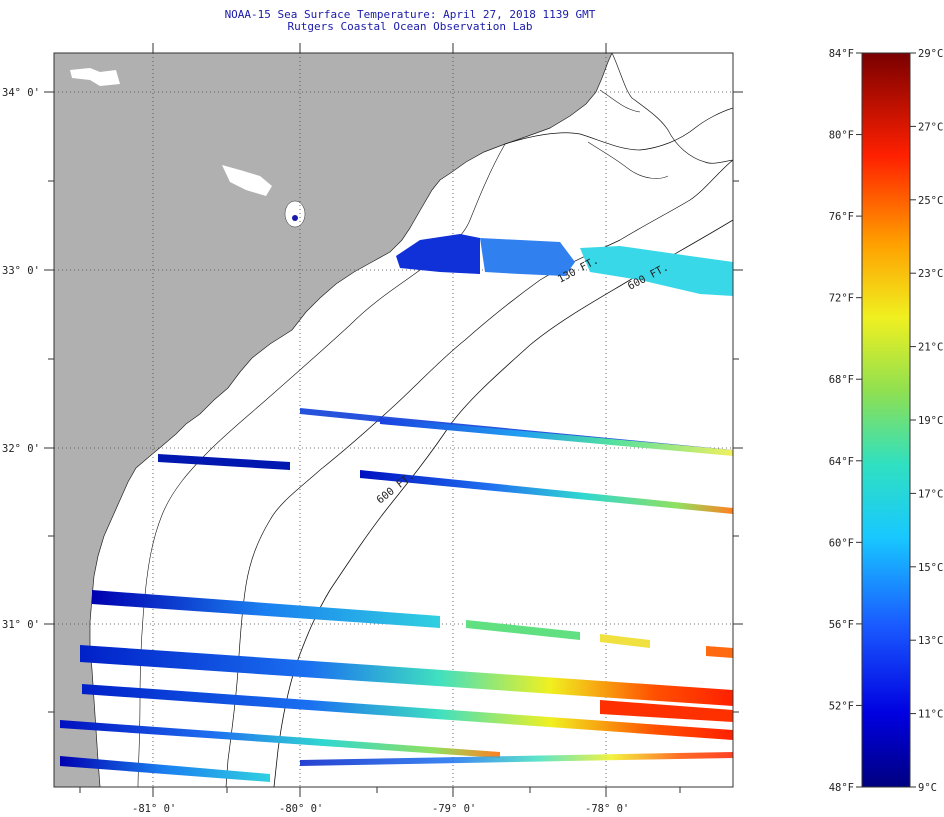 This screenshot has width=944, height=817. I want to click on fahrenheit-label: 60°F, so click(841, 543).